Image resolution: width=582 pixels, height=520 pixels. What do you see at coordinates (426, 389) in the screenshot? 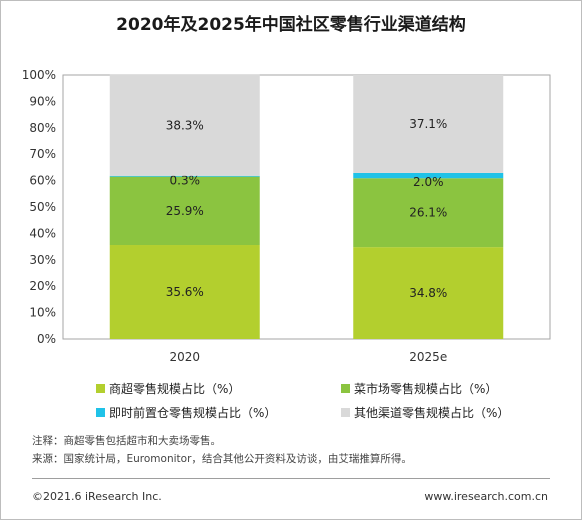
I see `legend-label-wet-market: 菜市场零售规模占比（%）` at bounding box center [426, 389].